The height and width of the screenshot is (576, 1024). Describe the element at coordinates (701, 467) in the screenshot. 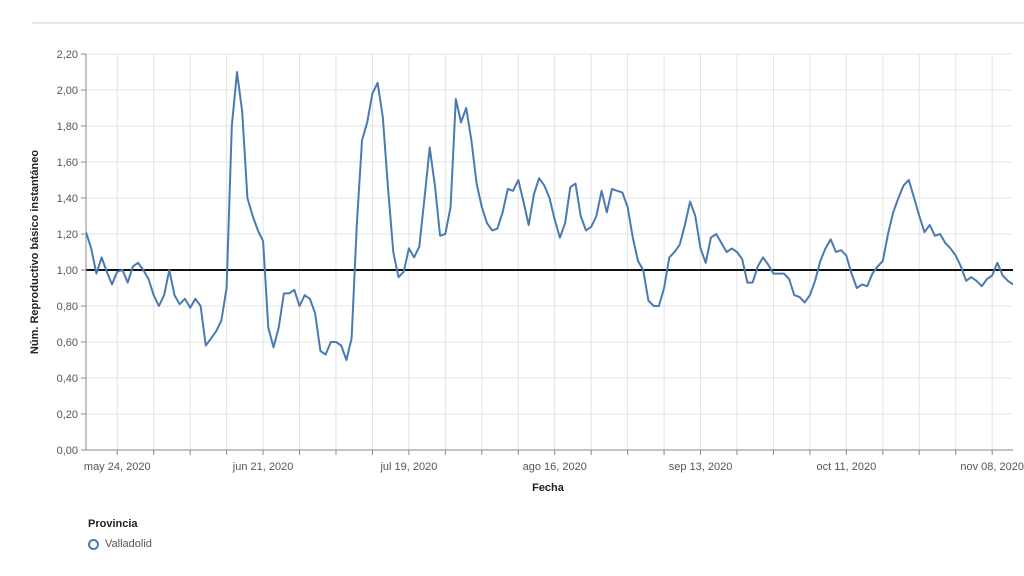

I see `x-tick-label: sep 13, 2020` at that location.